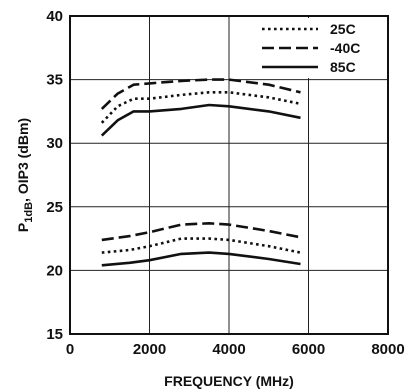  What do you see at coordinates (54, 16) in the screenshot?
I see `y-tick-label: 40` at bounding box center [54, 16].